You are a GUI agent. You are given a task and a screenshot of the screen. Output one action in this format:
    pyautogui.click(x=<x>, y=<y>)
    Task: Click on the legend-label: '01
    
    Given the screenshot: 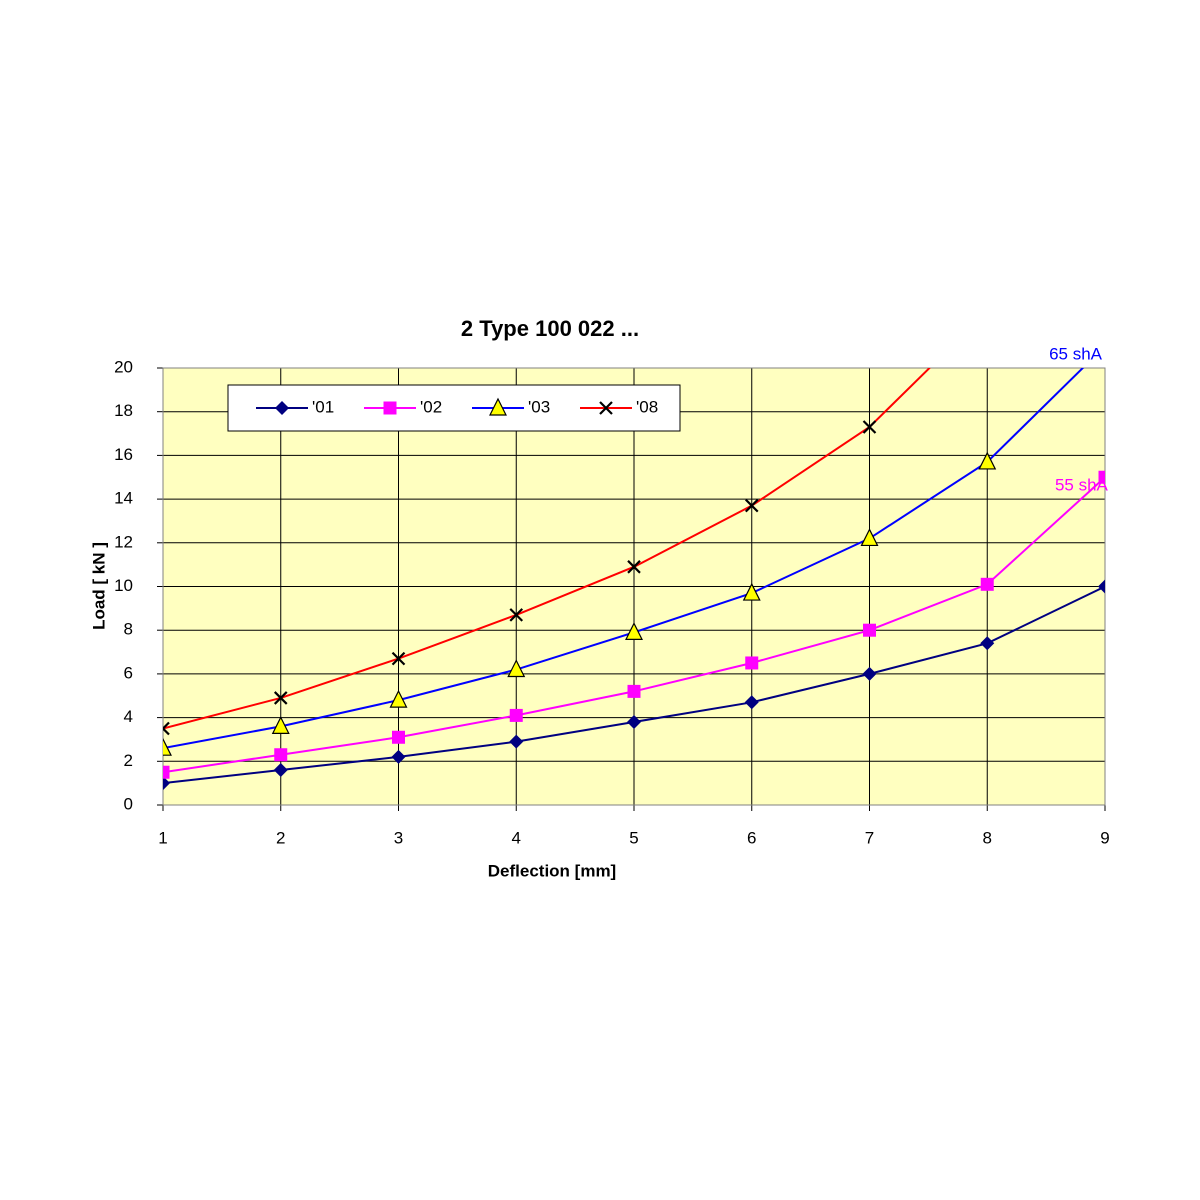 What is the action you would take?
    pyautogui.click(x=323, y=406)
    